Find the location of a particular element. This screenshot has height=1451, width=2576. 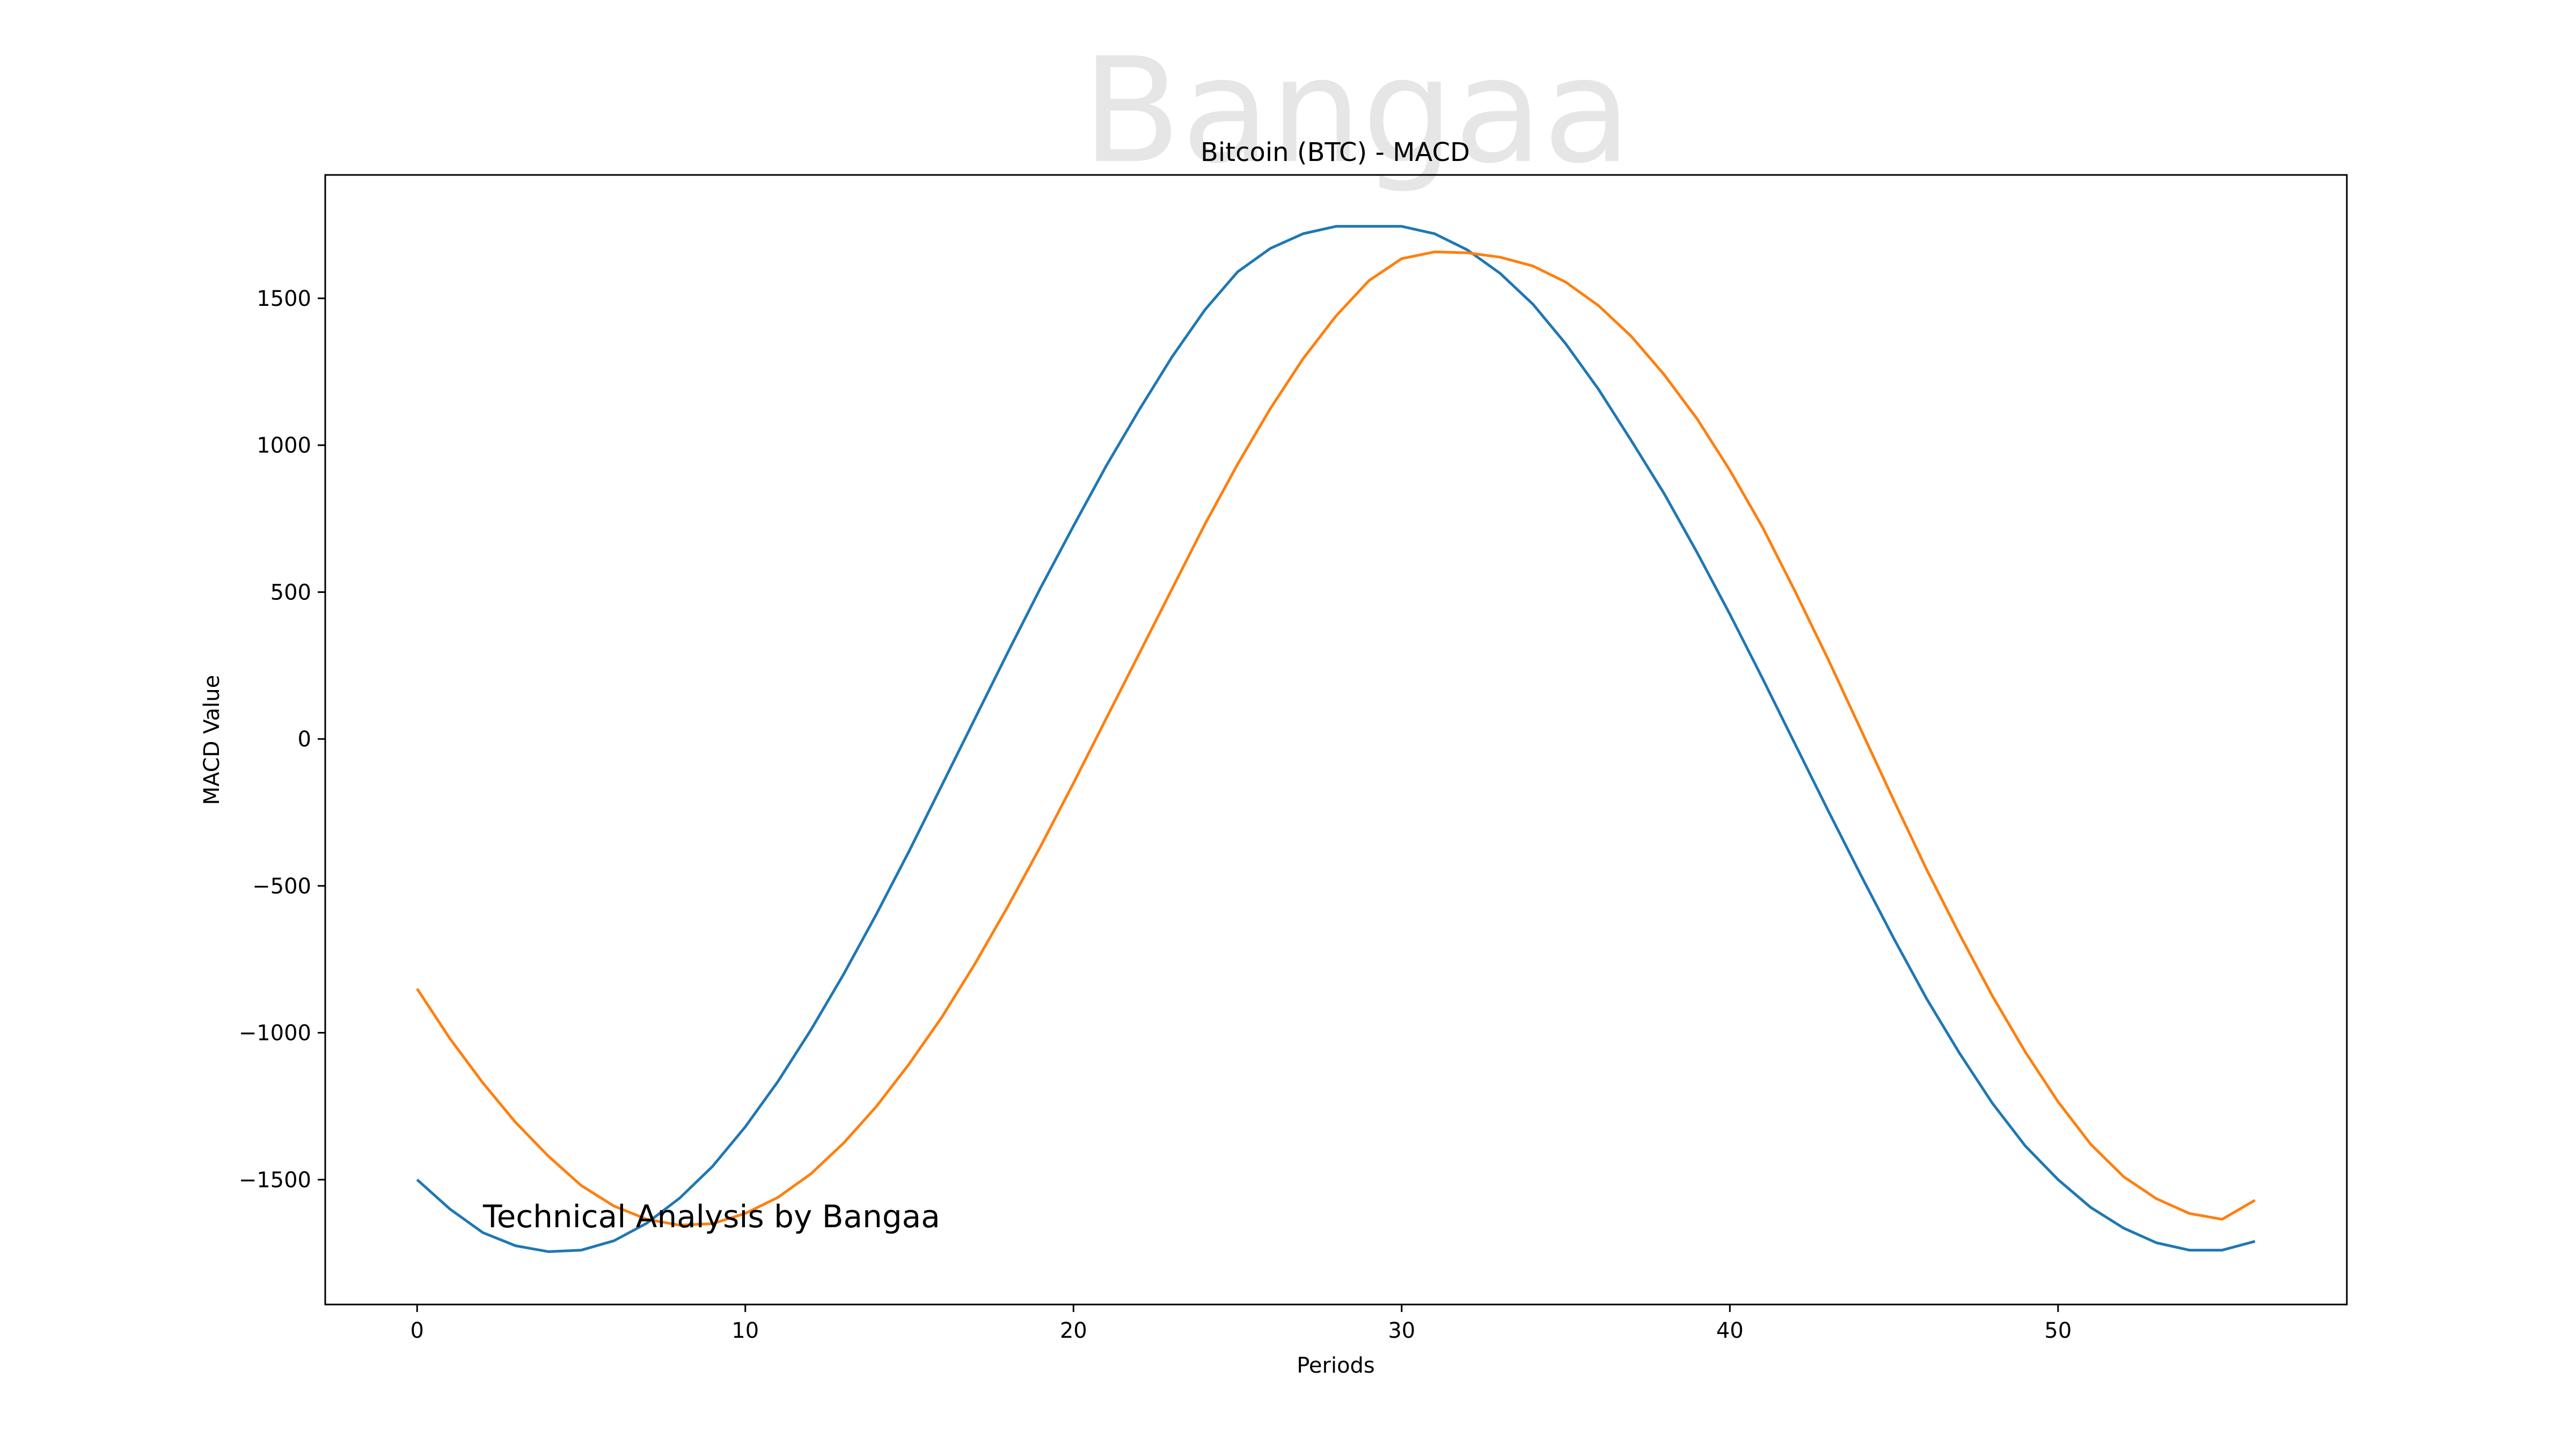

chart-title: Bitcoin (BTC) - MACD is located at coordinates (1335, 152).